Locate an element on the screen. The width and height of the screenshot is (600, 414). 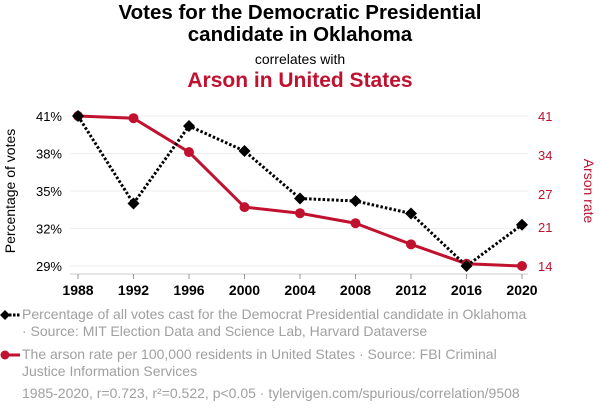
x-axis: 1988 1992 1996 2000 2004 2008 2012 2016 2020 is located at coordinates (300, 285).